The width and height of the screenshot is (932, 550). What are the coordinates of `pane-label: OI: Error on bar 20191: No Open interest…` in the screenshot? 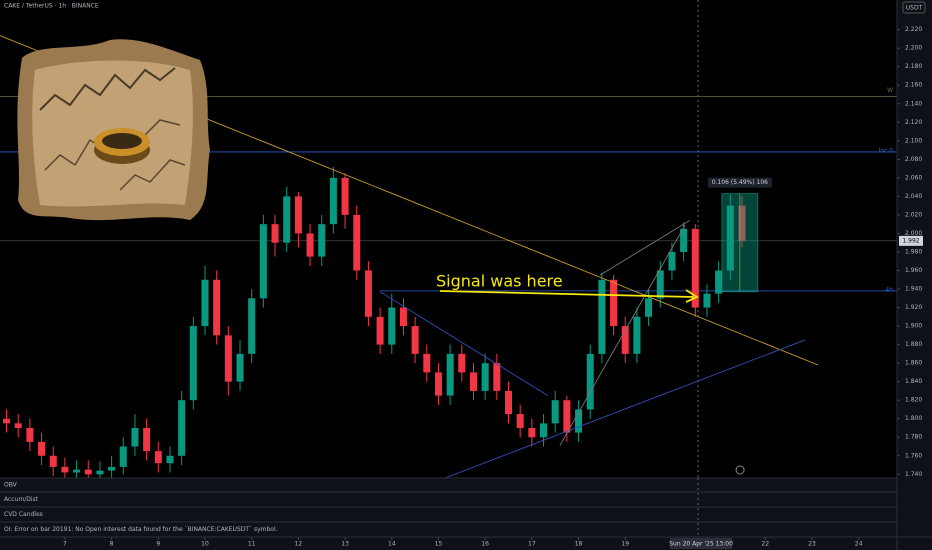 It's located at (141, 529).